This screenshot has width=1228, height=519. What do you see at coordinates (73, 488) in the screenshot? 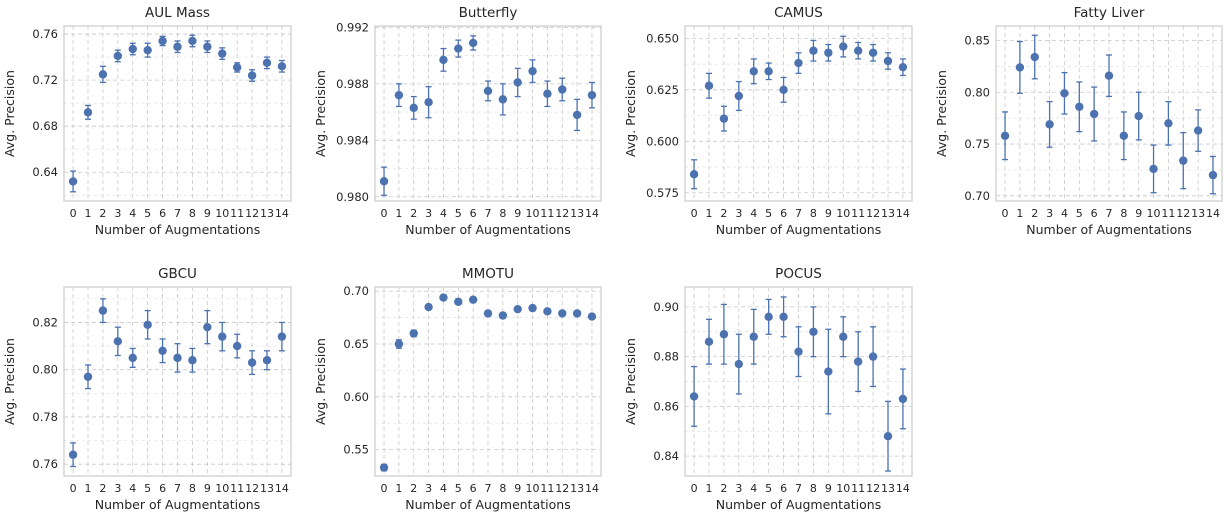
I see `x-tick-label: 0` at bounding box center [73, 488].